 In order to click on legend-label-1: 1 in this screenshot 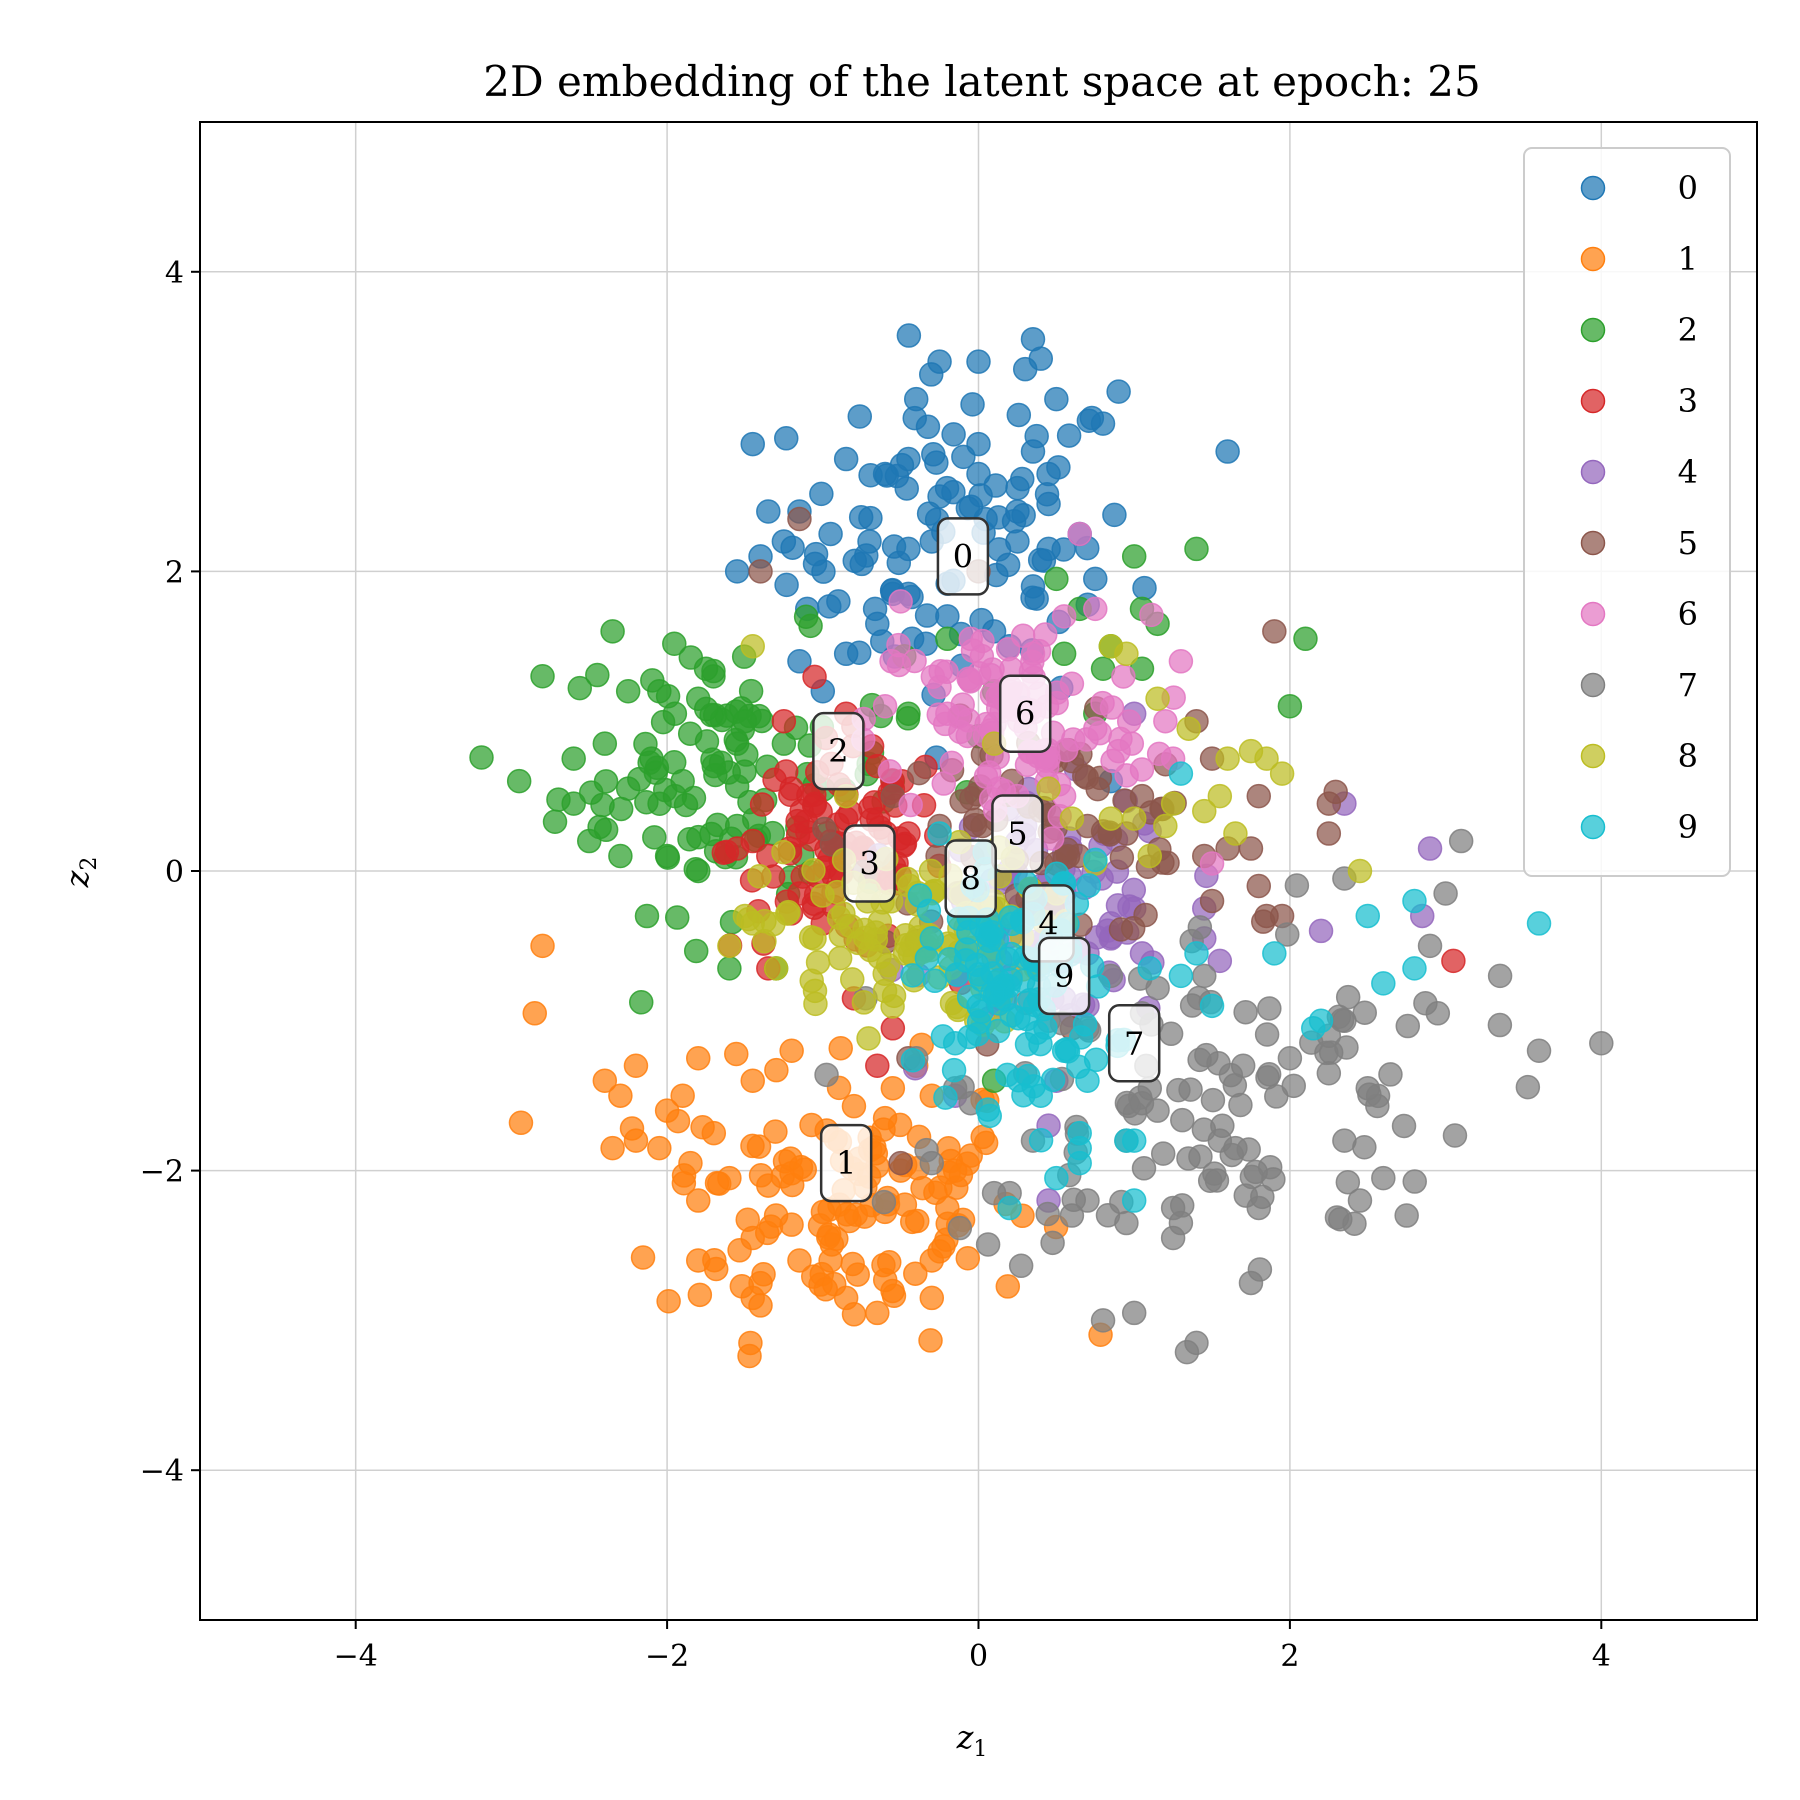, I will do `click(1688, 259)`.